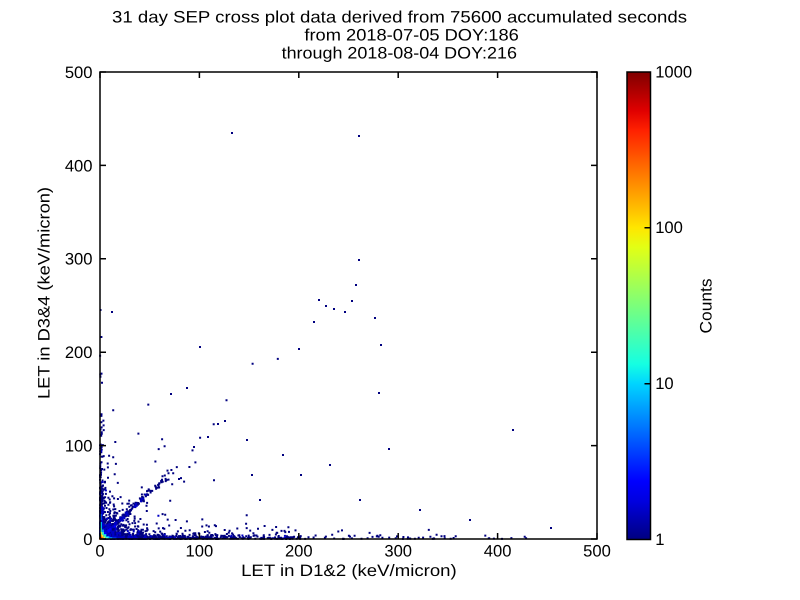 The image size is (800, 600). Describe the element at coordinates (411, 35) in the screenshot. I see `svg-text: from 2018-07-05 DOY:186` at that location.